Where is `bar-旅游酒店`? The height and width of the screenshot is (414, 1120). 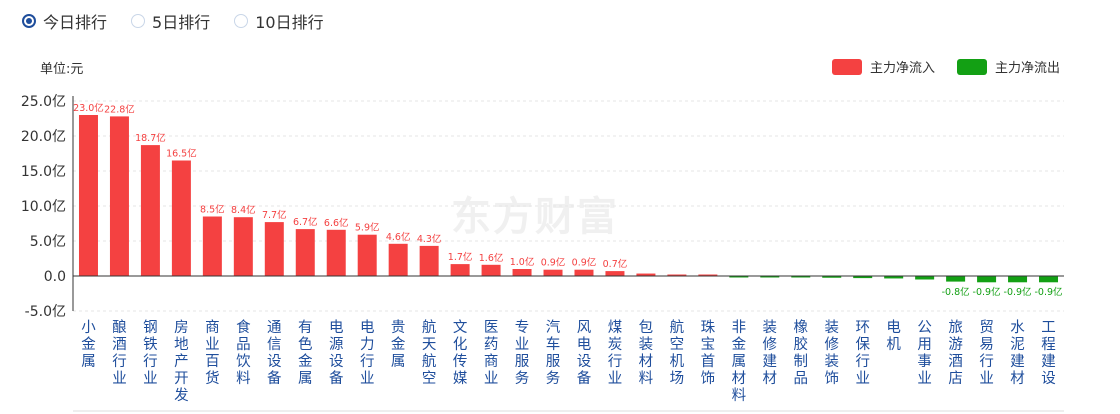
bar-旅游酒店 is located at coordinates (956, 279).